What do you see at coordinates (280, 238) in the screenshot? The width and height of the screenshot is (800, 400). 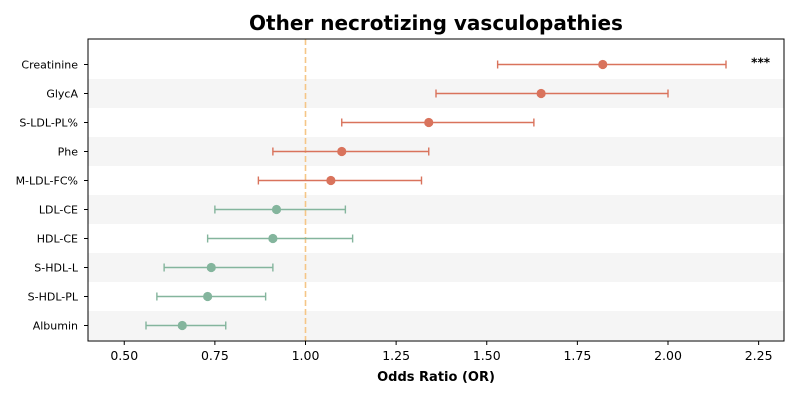 I see `row-hdl-ce` at bounding box center [280, 238].